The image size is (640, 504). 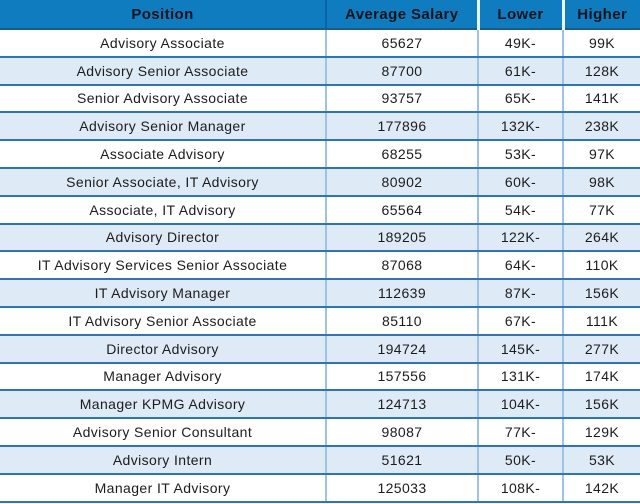 What do you see at coordinates (163, 43) in the screenshot?
I see `cell-position: Advisory Associate` at bounding box center [163, 43].